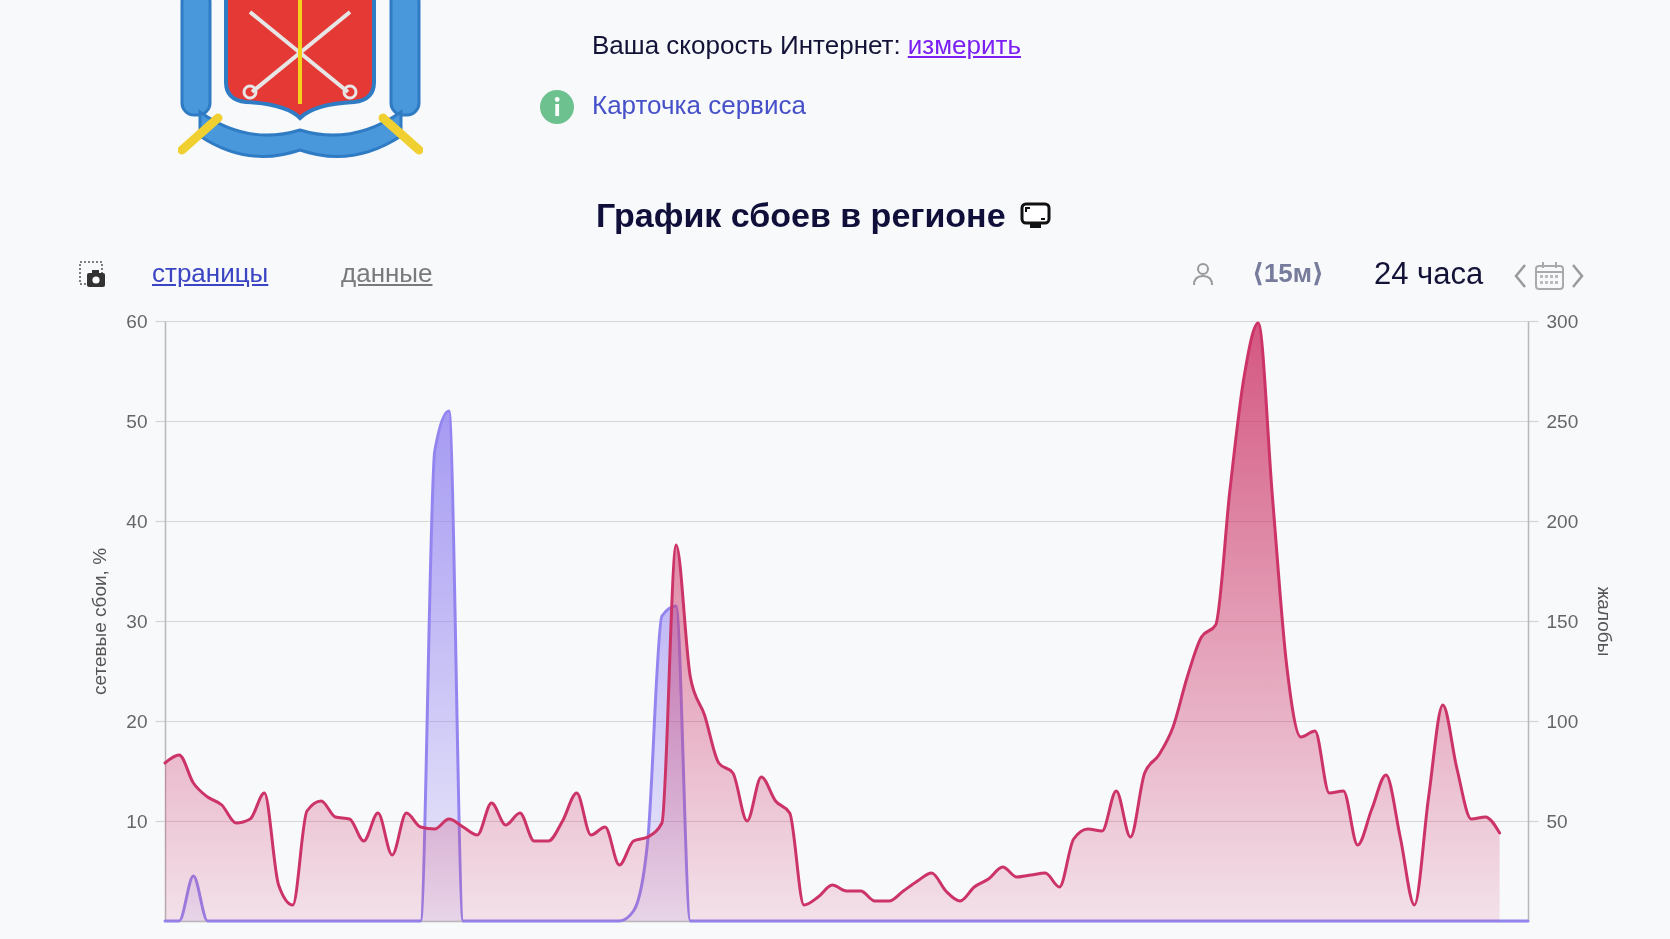 The image size is (1670, 939). I want to click on text: Карточка сервиса, so click(699, 105).